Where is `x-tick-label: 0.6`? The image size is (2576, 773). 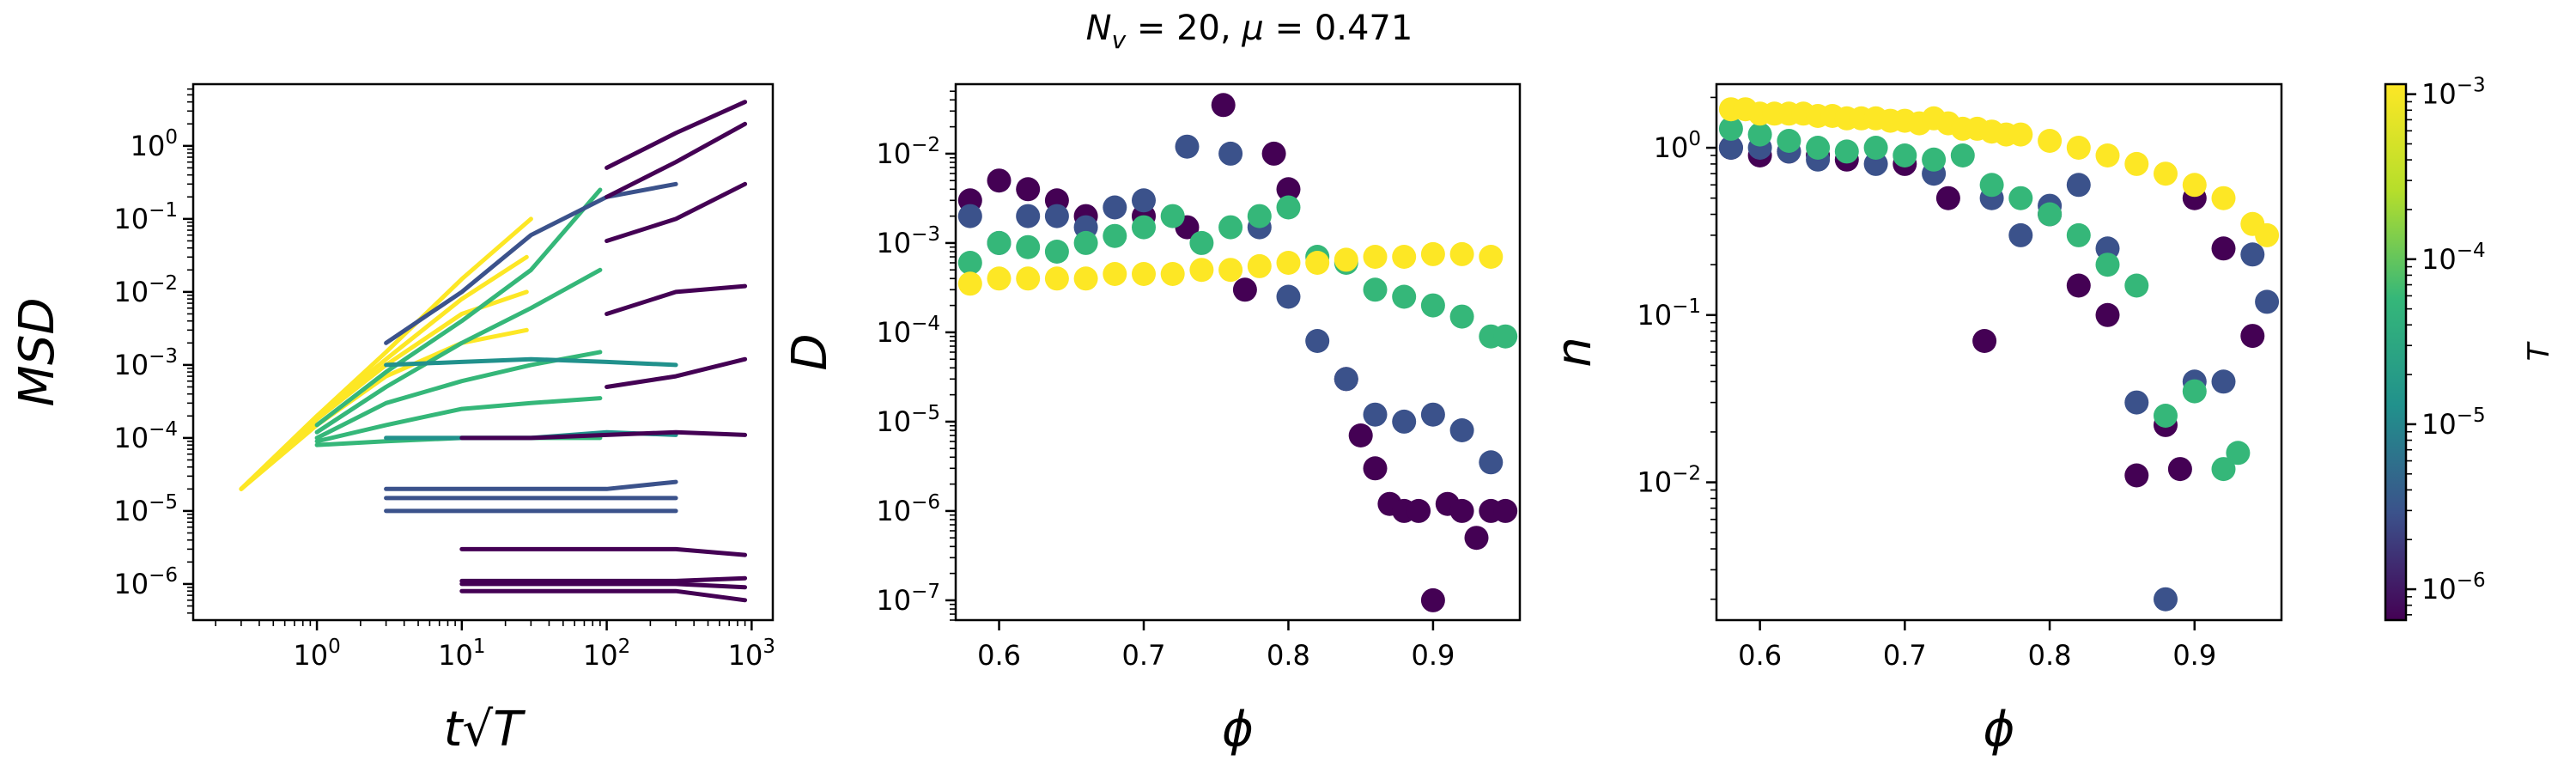 x-tick-label: 0.6 is located at coordinates (999, 655).